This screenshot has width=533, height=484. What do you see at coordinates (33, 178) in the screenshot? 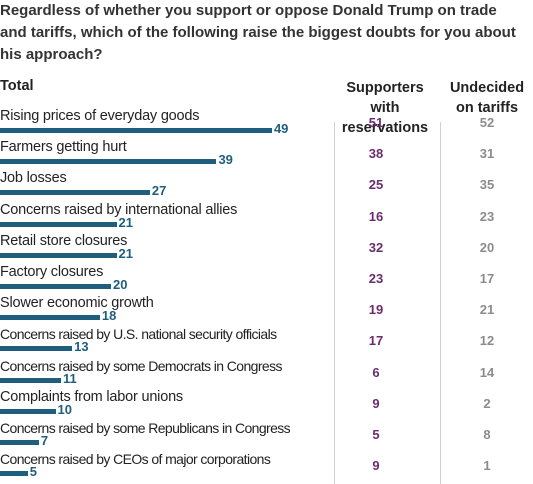
I see `category-label: Job losses` at bounding box center [33, 178].